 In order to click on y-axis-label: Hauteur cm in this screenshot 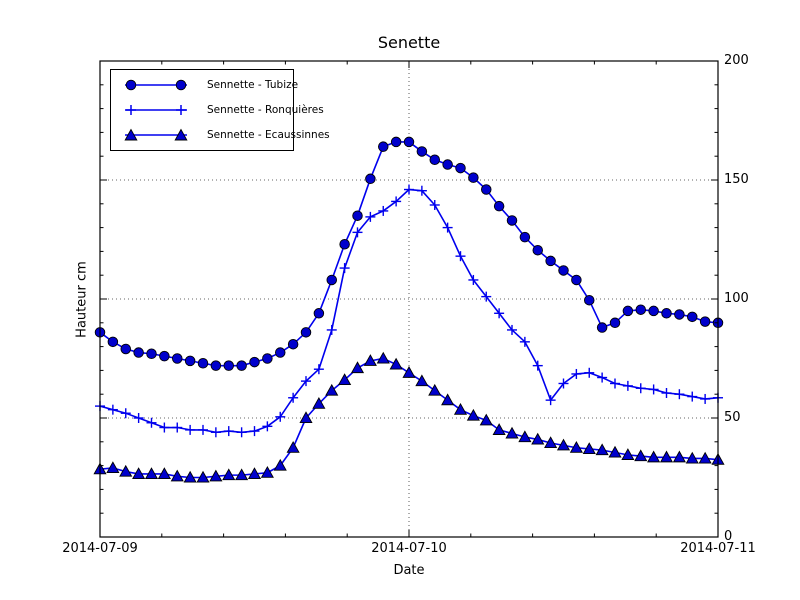, I will do `click(82, 299)`.